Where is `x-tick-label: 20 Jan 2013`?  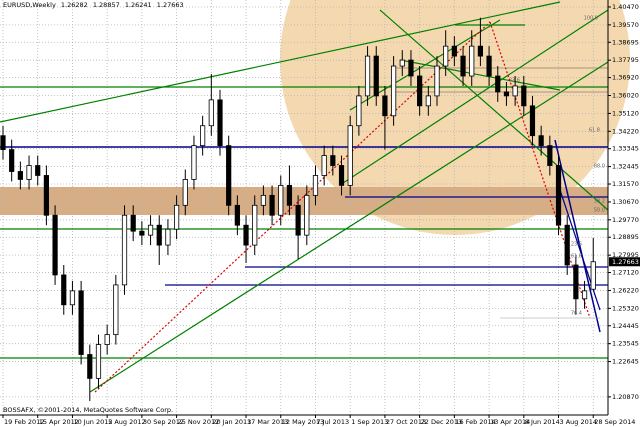 x-tick-label: 20 Jan 2013 is located at coordinates (231, 422).